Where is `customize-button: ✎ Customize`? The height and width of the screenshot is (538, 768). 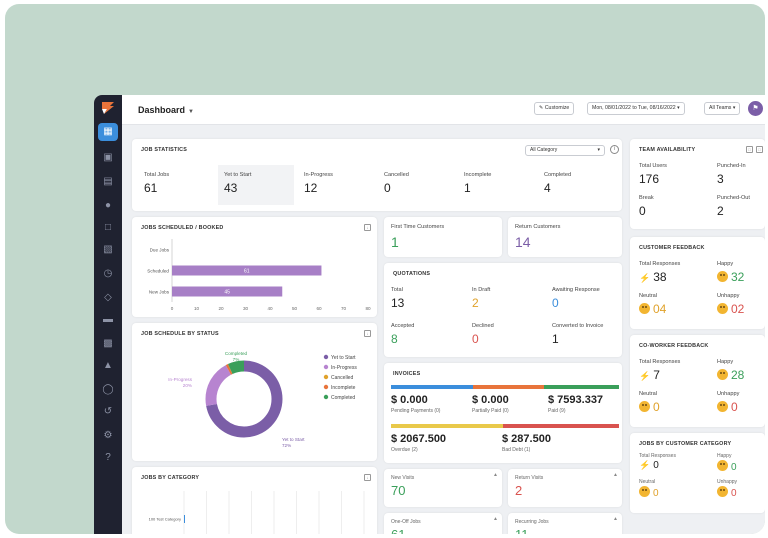 customize-button: ✎ Customize is located at coordinates (554, 108).